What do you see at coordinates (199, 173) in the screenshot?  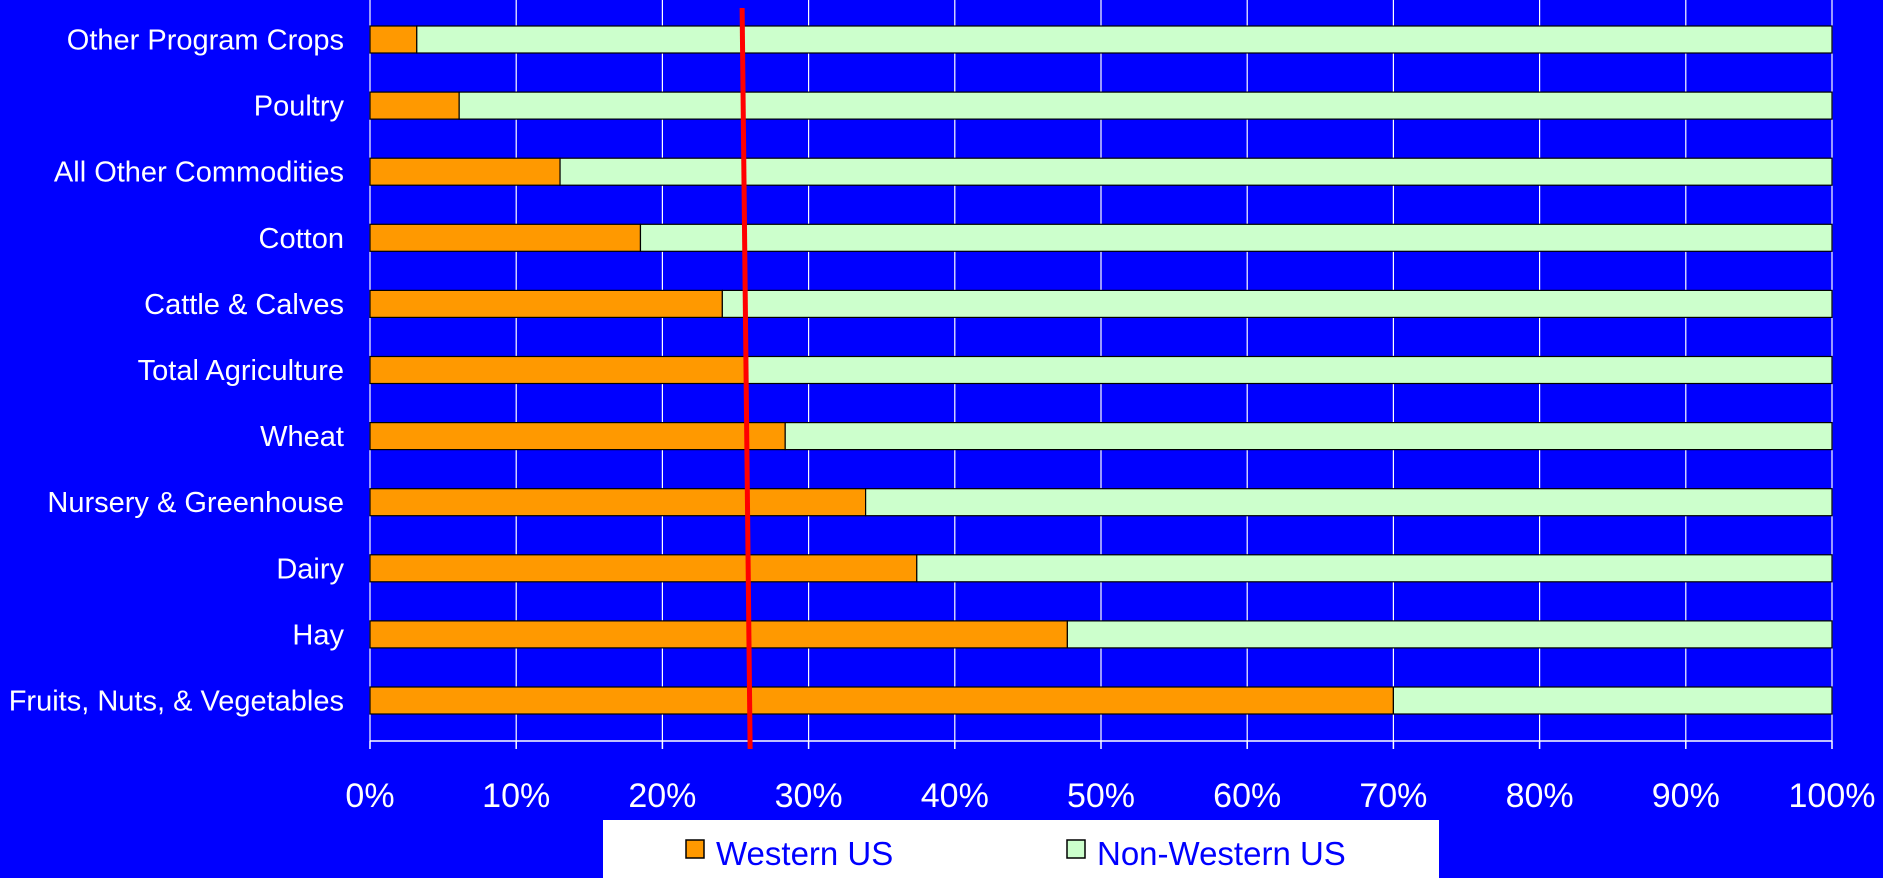 I see `category-label: All Other Commodities` at bounding box center [199, 173].